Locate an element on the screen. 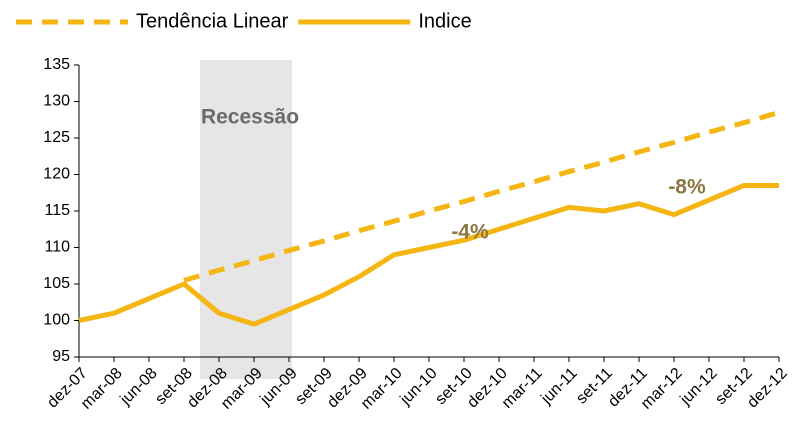  x-tick-label: jun-08 is located at coordinates (139, 387).